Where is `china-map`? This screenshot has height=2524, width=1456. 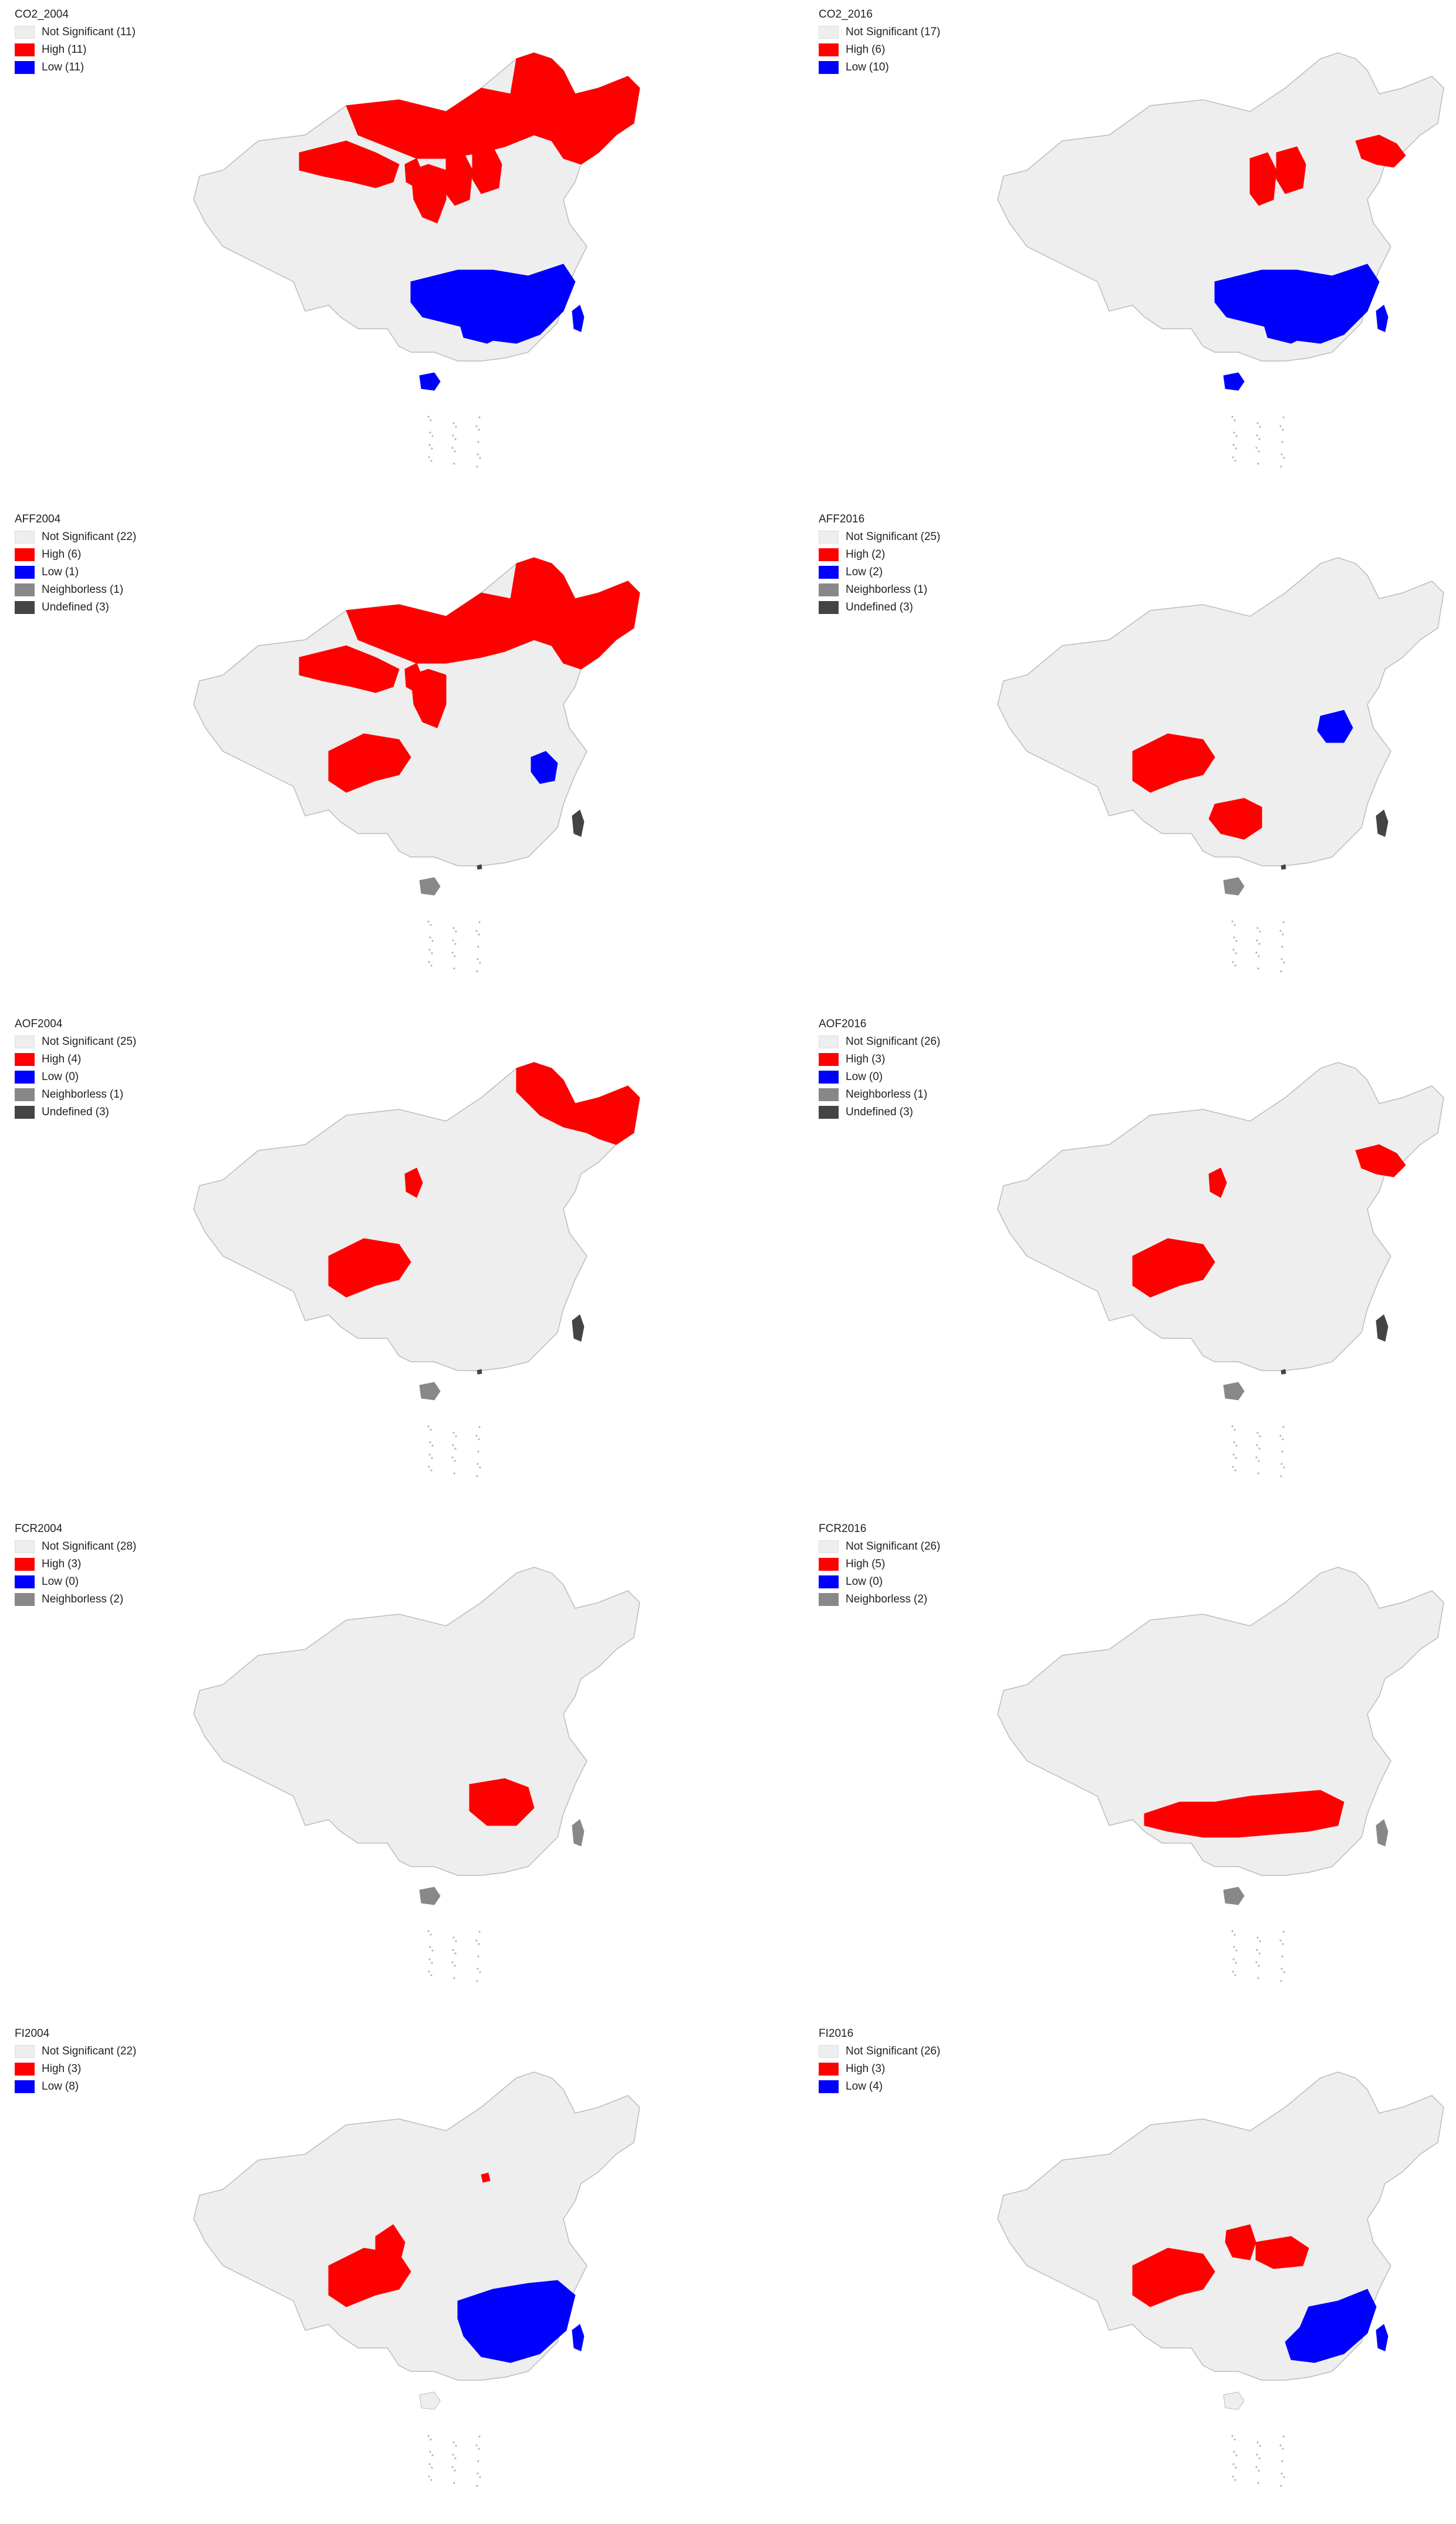 china-map is located at coordinates (1220, 260).